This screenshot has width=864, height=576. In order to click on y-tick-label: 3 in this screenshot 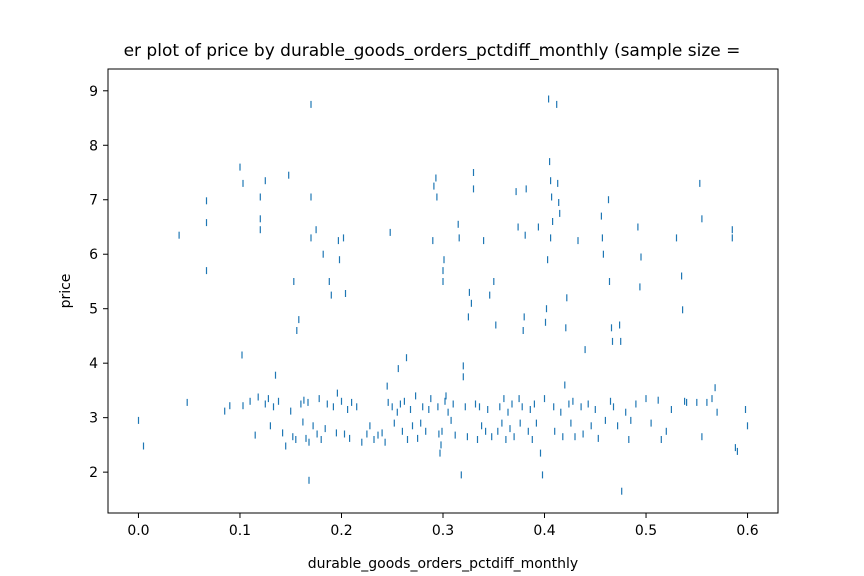, I will do `click(93, 419)`.